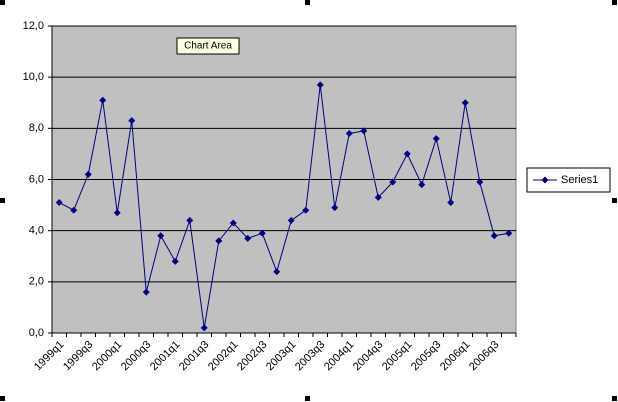  Describe the element at coordinates (339, 356) in the screenshot. I see `x-tick-label: 2004q1` at that location.